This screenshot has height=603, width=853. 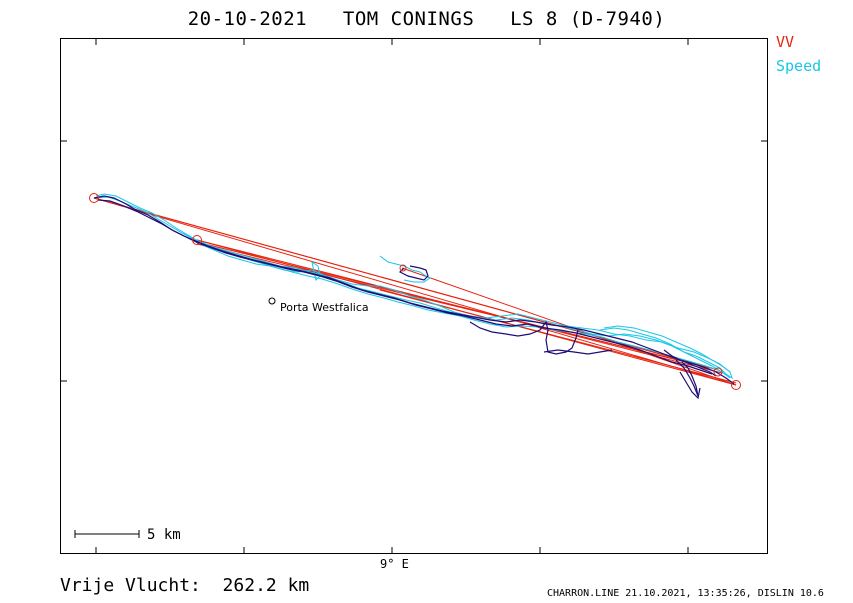 What do you see at coordinates (185, 585) in the screenshot?
I see `distance-label: Vrije Vlucht: 262.2 km` at bounding box center [185, 585].